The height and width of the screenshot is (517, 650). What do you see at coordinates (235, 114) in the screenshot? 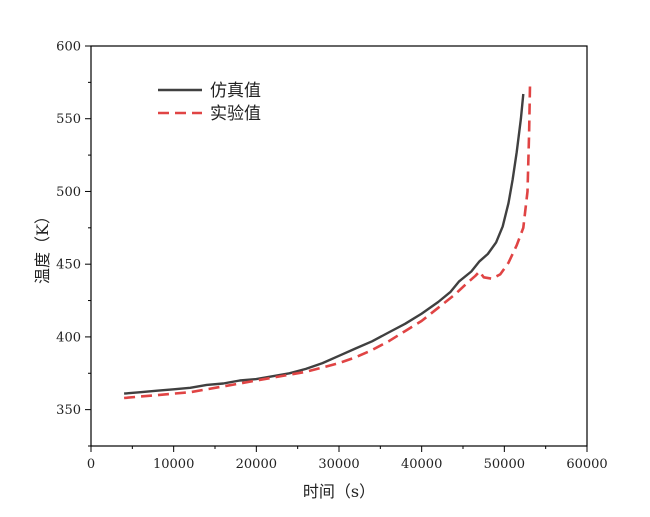
I see `legend-label: 实验值` at bounding box center [235, 114].